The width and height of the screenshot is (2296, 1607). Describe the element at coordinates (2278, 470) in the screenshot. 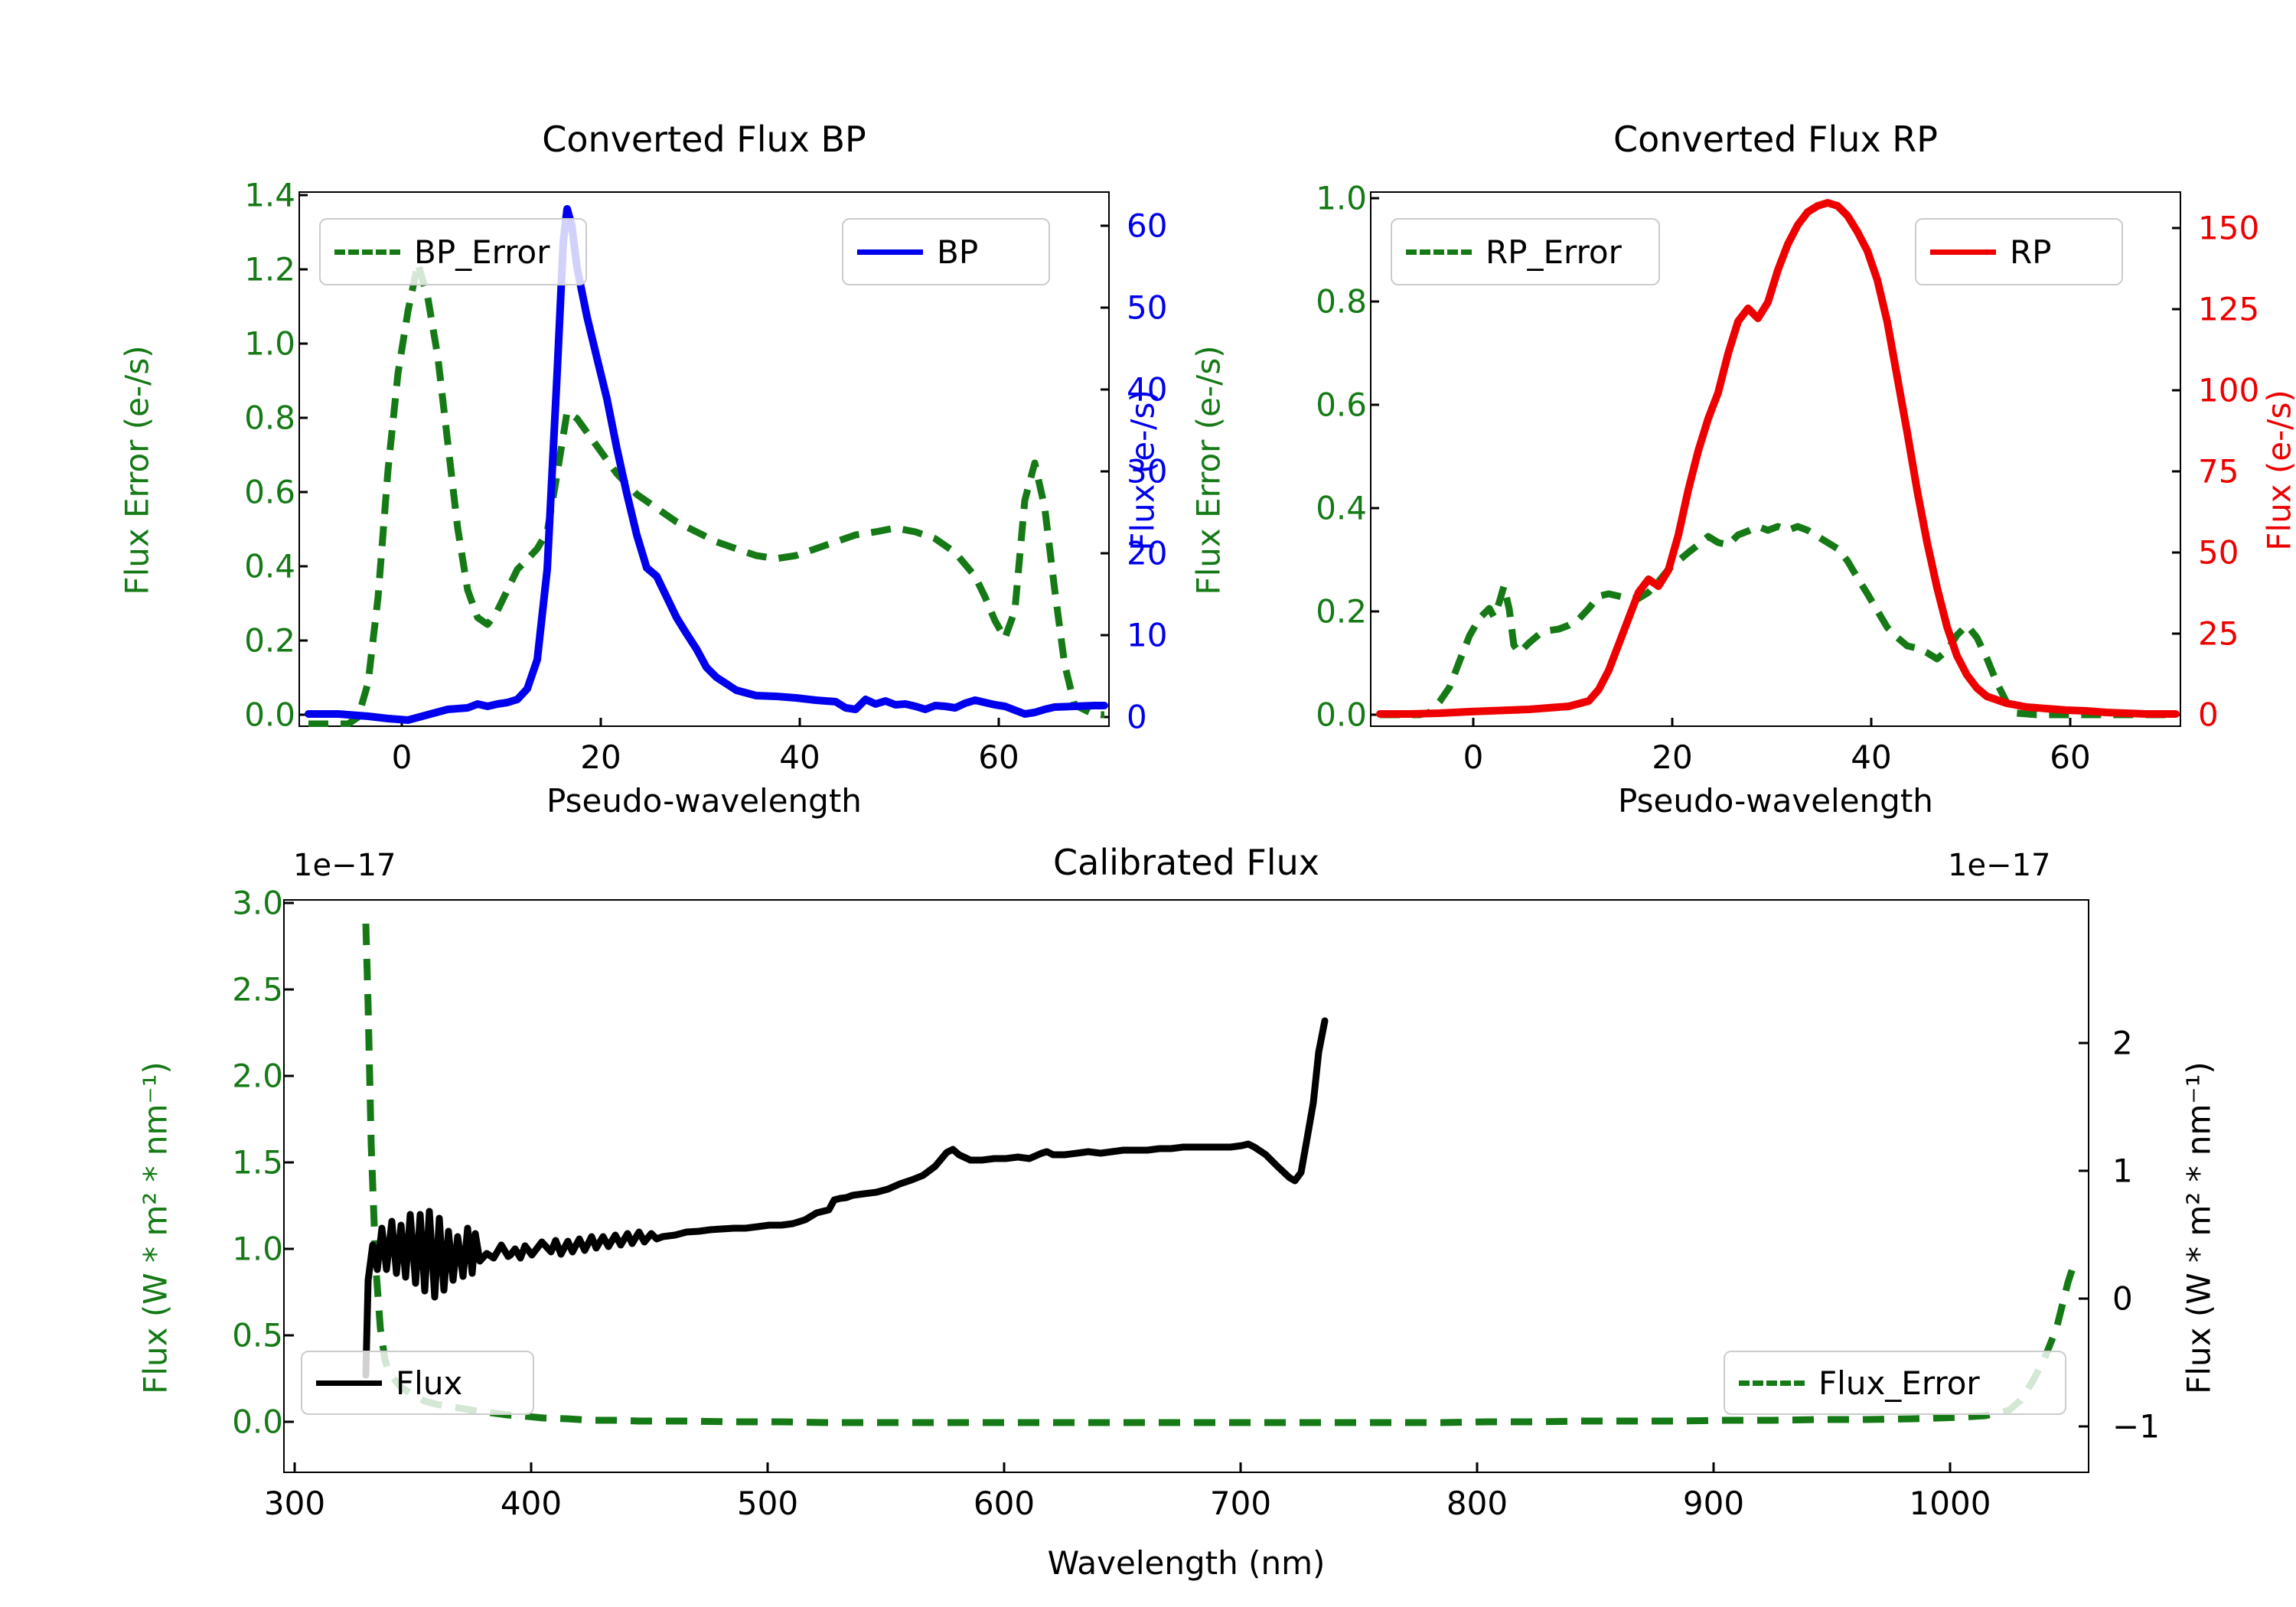

I see `rp-right-y-axis-label: Flux (e-/s)` at that location.